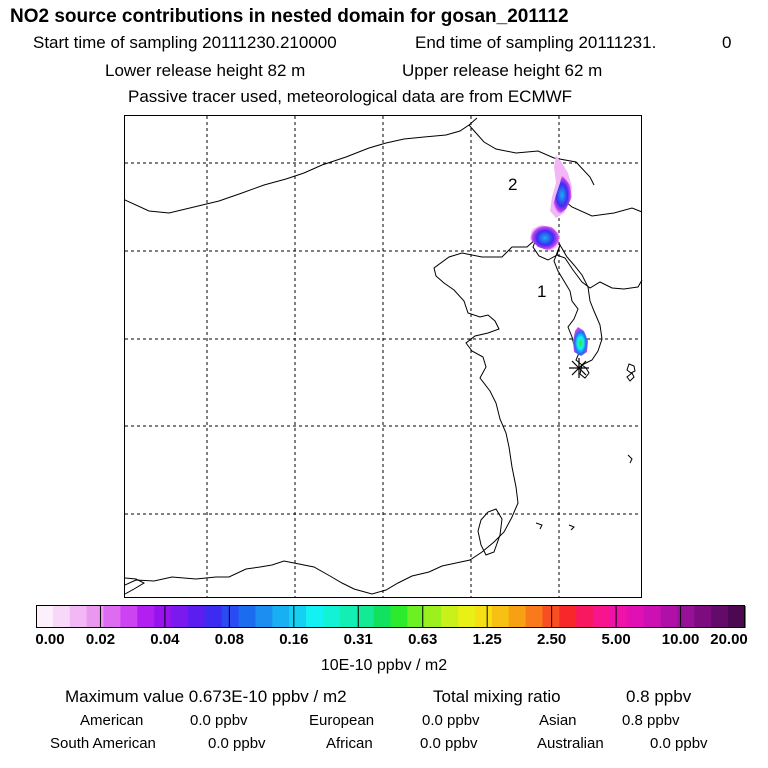 This screenshot has width=768, height=768. Describe the element at coordinates (545, 238) in the screenshot. I see `plume-bohai` at that location.